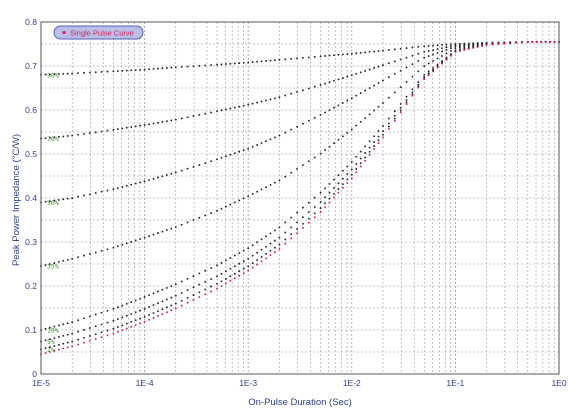 The image size is (578, 412). Describe the element at coordinates (53, 331) in the screenshot. I see `duty-cycle-label: 10%` at that location.